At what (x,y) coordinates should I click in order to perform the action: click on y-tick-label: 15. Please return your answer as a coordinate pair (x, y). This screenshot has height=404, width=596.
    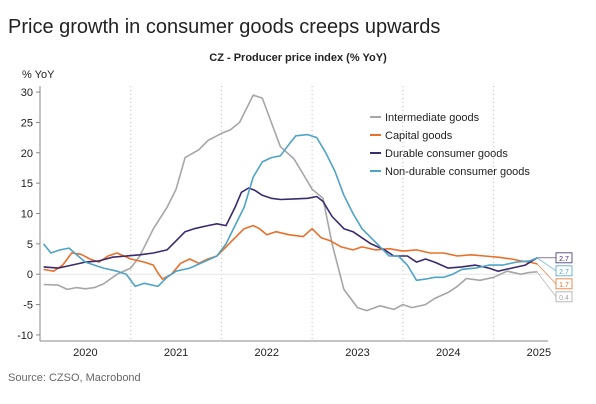
    Looking at the image, I should click on (27, 184).